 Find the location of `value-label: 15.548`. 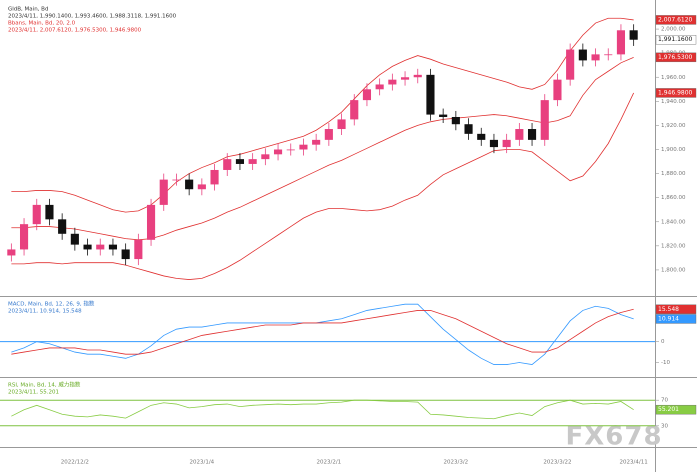

value-label: 15.548 is located at coordinates (668, 309).